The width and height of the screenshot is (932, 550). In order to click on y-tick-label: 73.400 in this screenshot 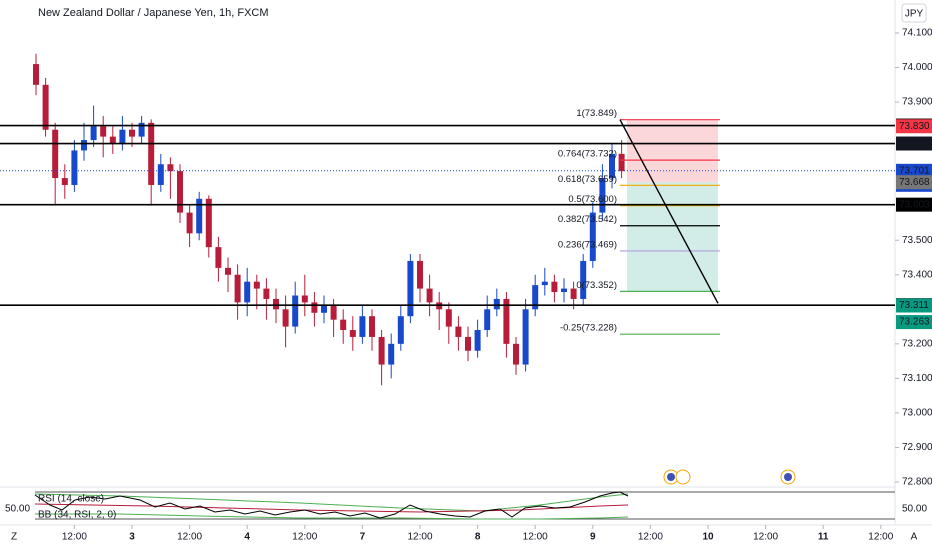, I will do `click(917, 274)`.